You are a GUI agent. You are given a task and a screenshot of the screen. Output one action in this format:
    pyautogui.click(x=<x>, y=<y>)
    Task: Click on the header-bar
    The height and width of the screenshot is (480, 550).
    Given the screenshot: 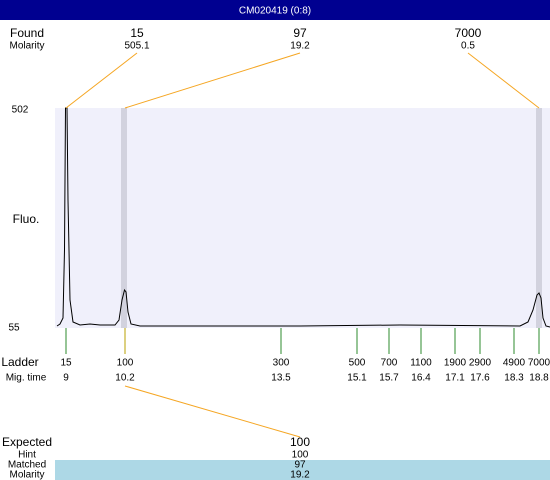 What is the action you would take?
    pyautogui.click(x=275, y=10)
    